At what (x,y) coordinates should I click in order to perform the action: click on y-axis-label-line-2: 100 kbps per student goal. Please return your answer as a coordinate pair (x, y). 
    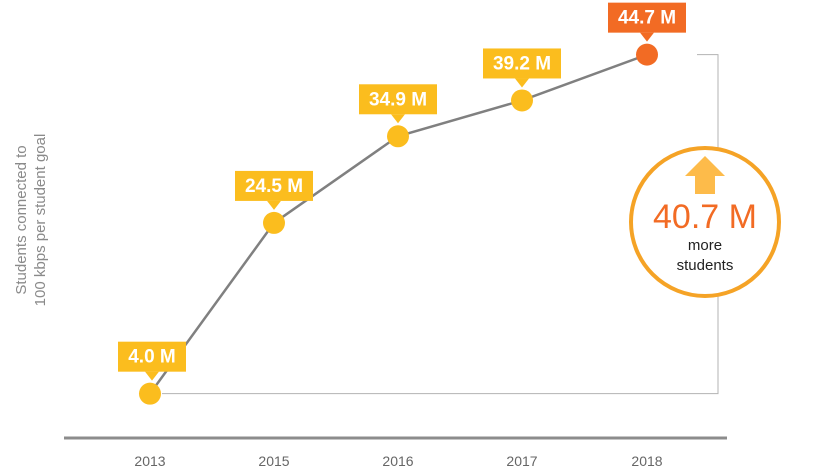
    Looking at the image, I should click on (40, 220).